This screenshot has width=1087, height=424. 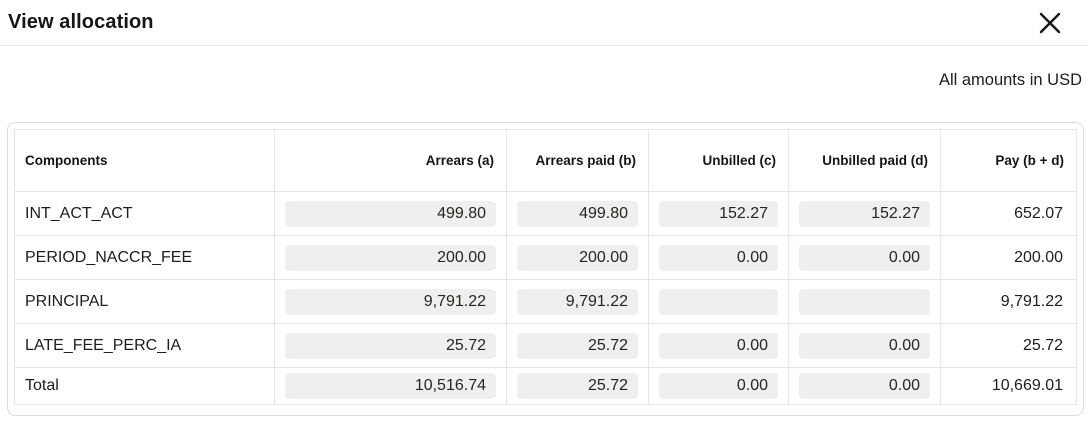 I want to click on col-header-arrears-paid: Arrears paid (b), so click(x=577, y=160).